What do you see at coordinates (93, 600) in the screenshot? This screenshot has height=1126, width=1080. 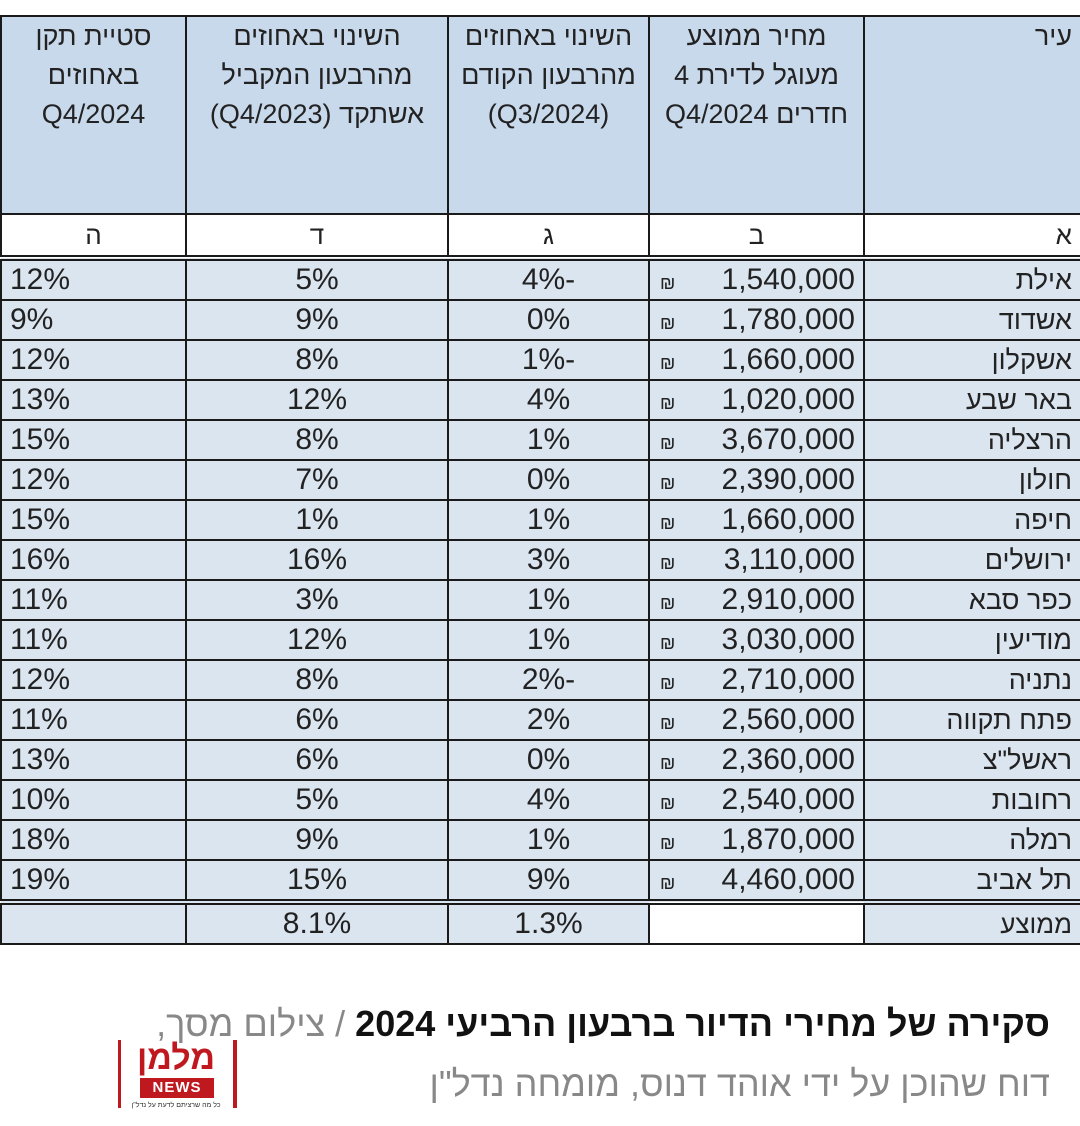 I see `cell-std: 11%` at bounding box center [93, 600].